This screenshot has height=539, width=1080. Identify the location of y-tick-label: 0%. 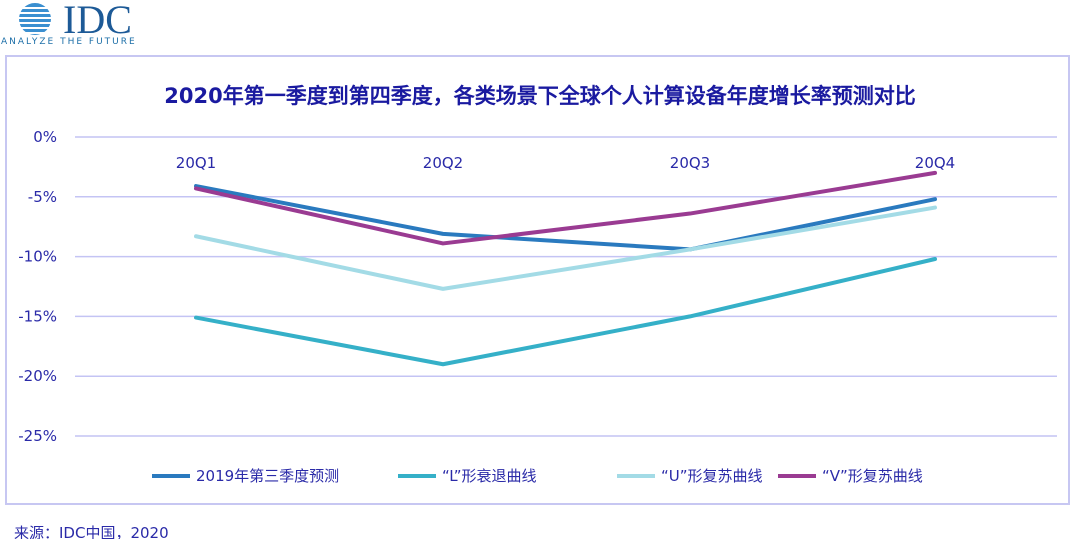
(45, 137).